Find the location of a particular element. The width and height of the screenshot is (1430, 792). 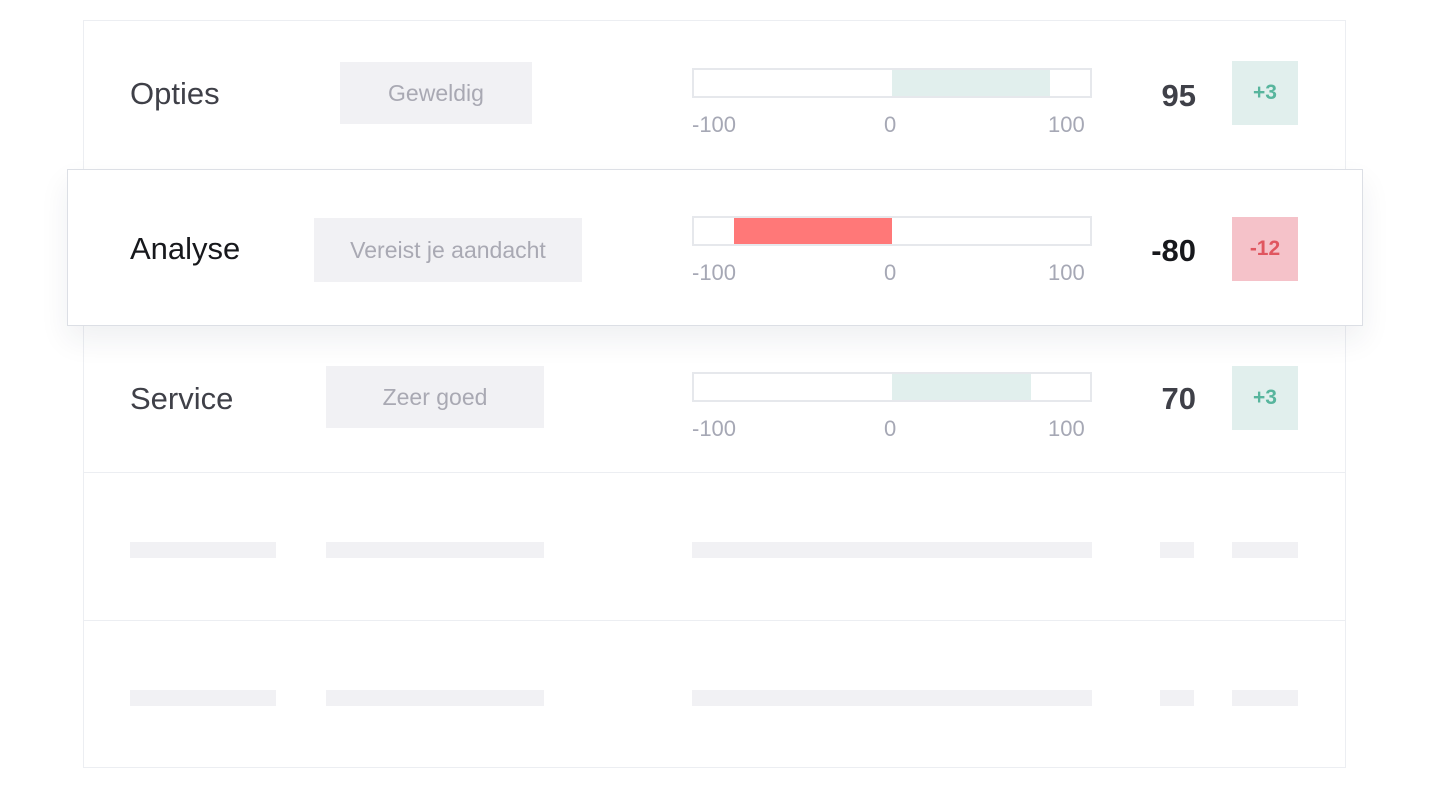

score-value: 95 is located at coordinates (1178, 95).